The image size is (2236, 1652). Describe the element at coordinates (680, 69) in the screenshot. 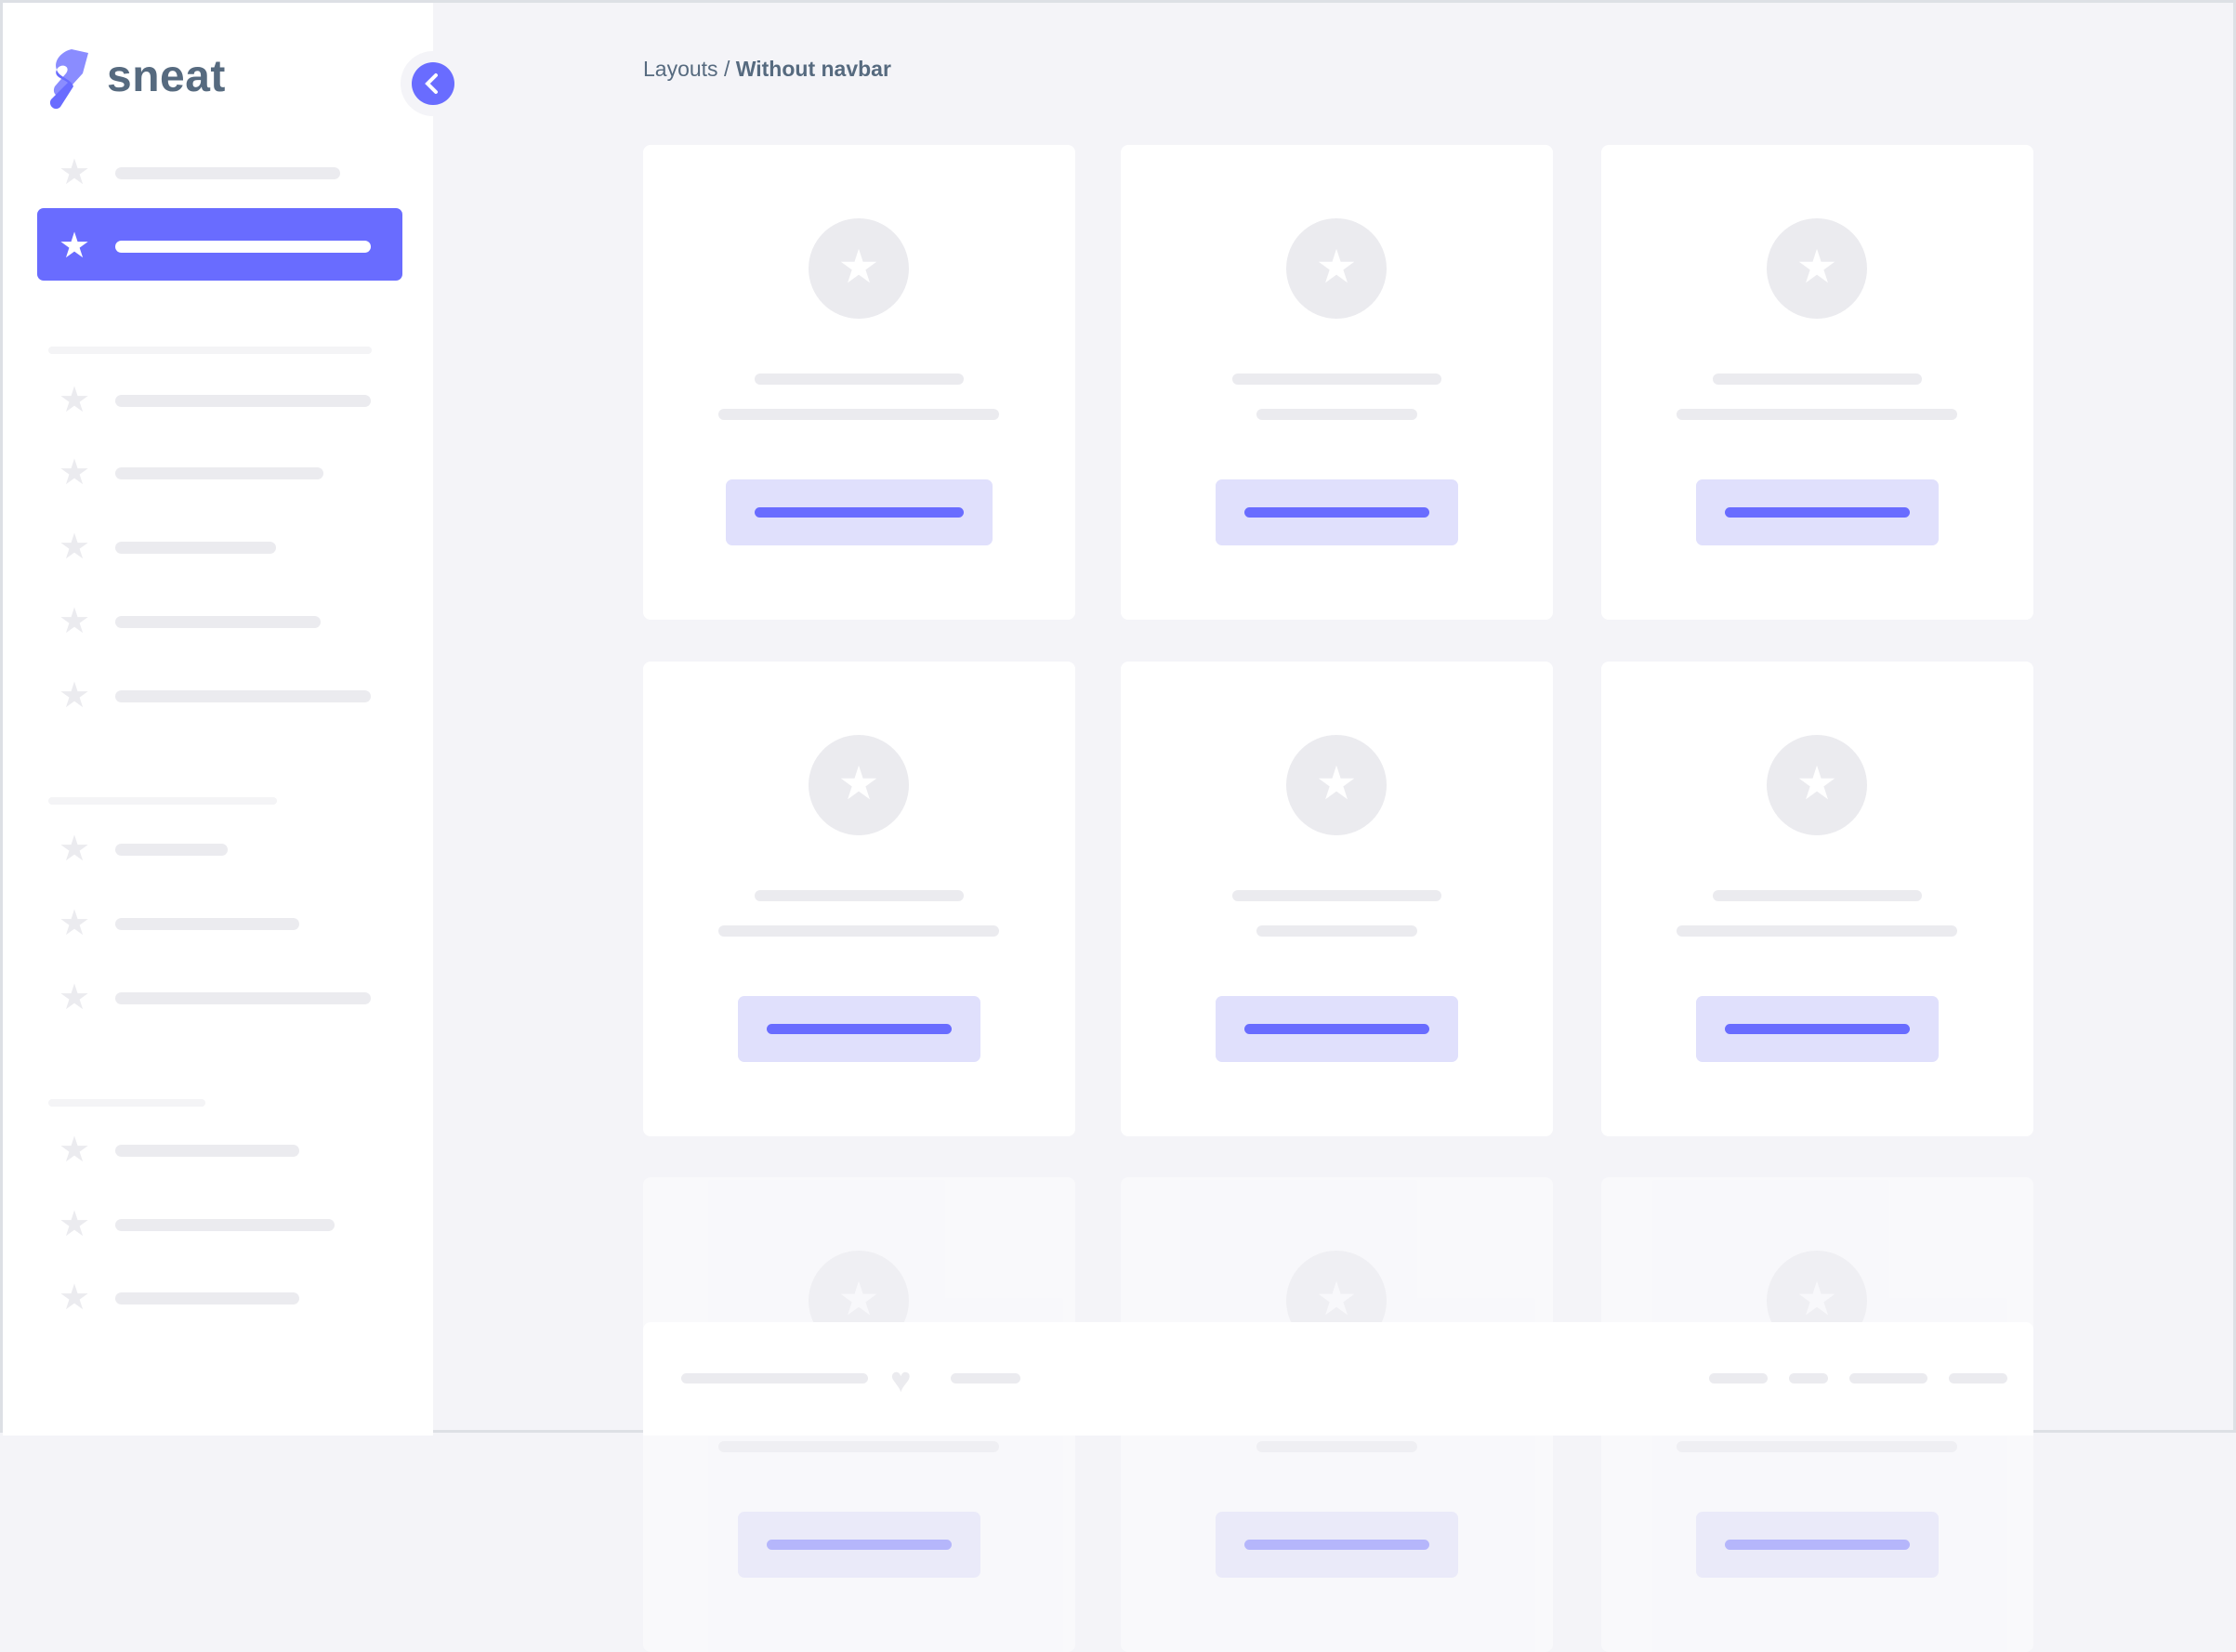

I see `breadcrumb-parent: Layouts` at that location.